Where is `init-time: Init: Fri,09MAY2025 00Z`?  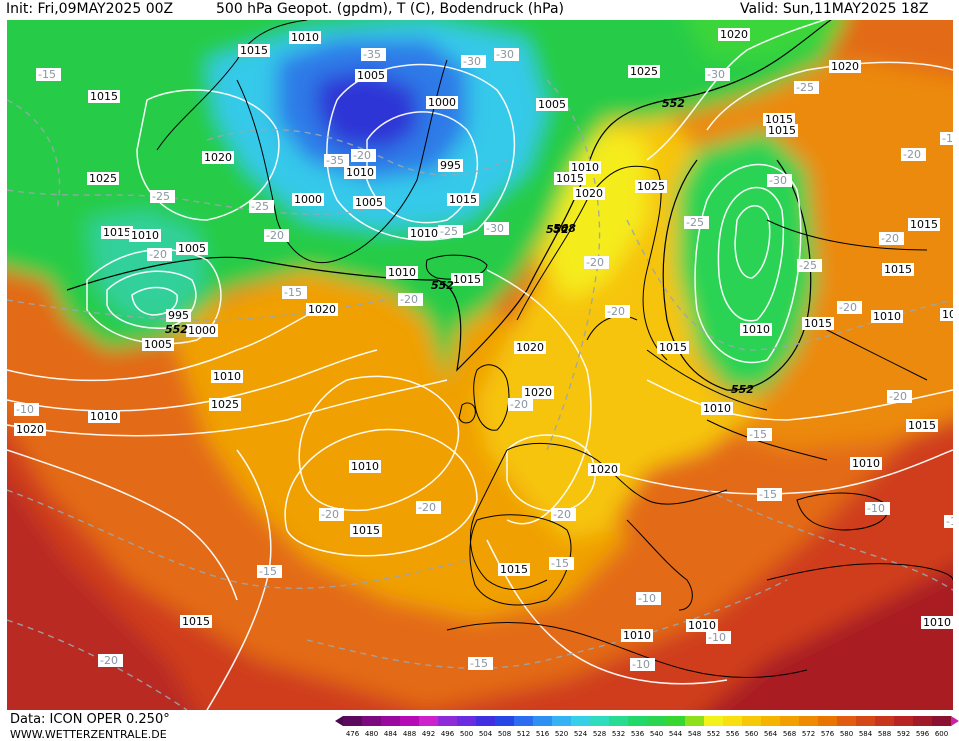 init-time: Init: Fri,09MAY2025 00Z is located at coordinates (90, 9).